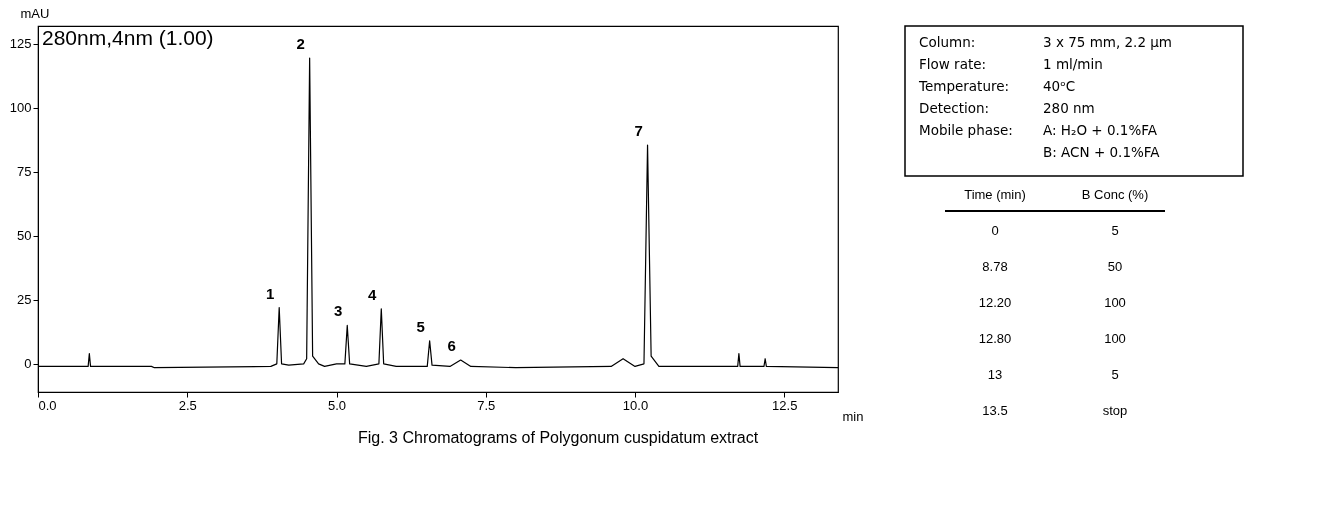  What do you see at coordinates (995, 410) in the screenshot?
I see `text: 13.5` at bounding box center [995, 410].